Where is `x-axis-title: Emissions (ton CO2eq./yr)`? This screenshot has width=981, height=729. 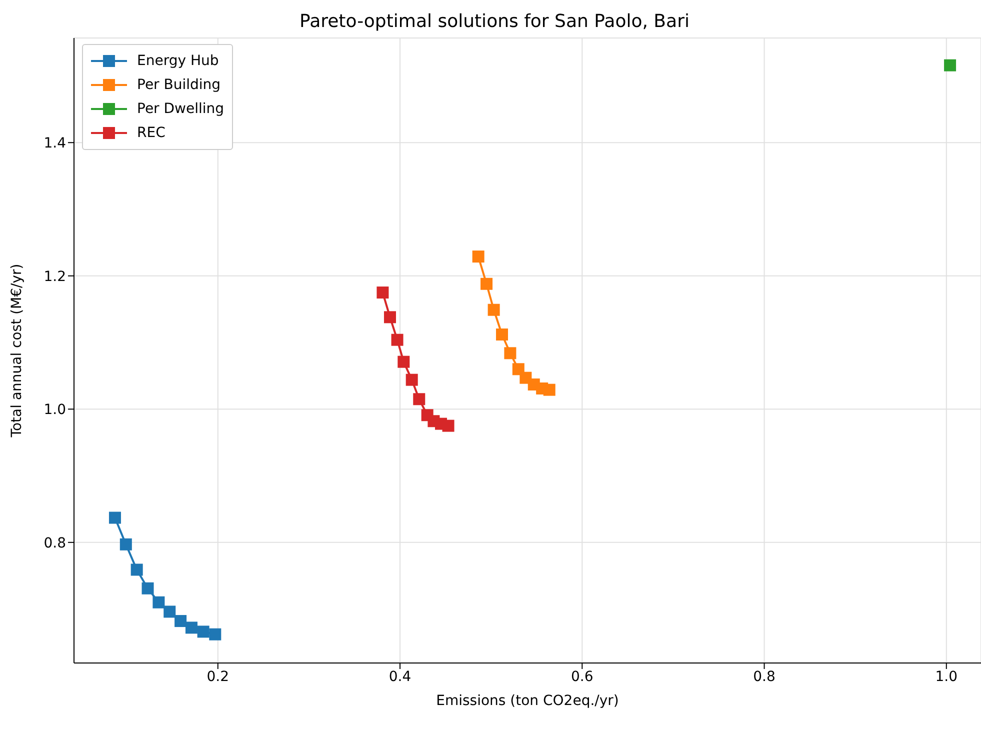
x-axis-title: Emissions (ton CO2eq./yr) is located at coordinates (527, 701).